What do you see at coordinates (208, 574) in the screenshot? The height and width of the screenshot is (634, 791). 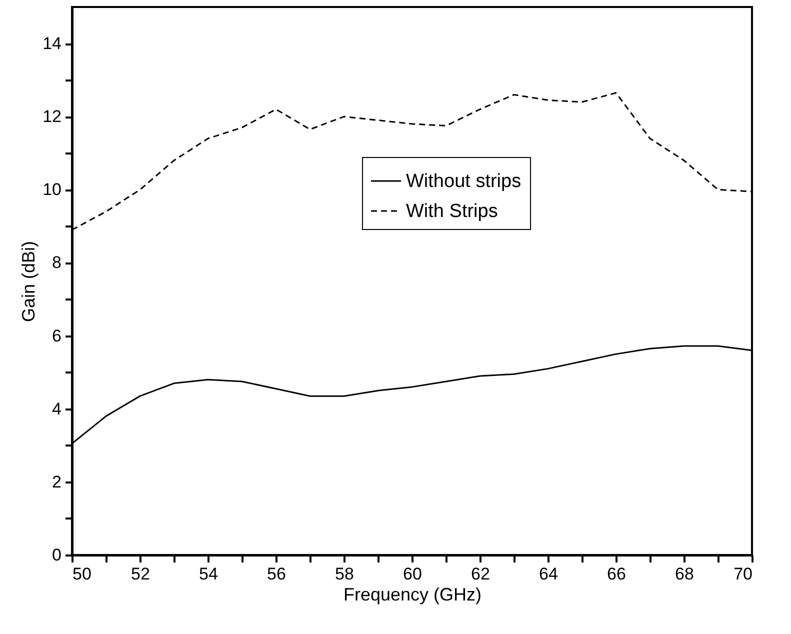 I see `x-tick-label: 54` at bounding box center [208, 574].